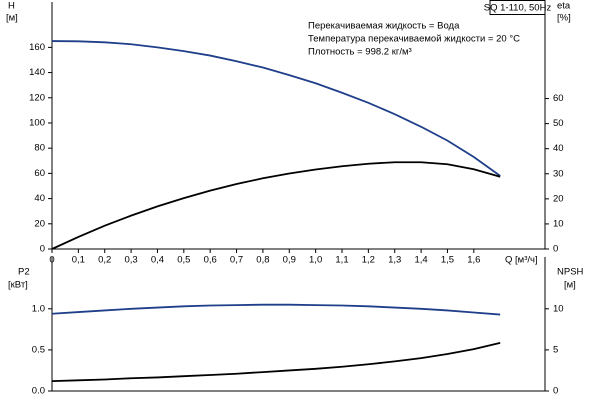  I want to click on y2-tick-label: 50, so click(558, 123).